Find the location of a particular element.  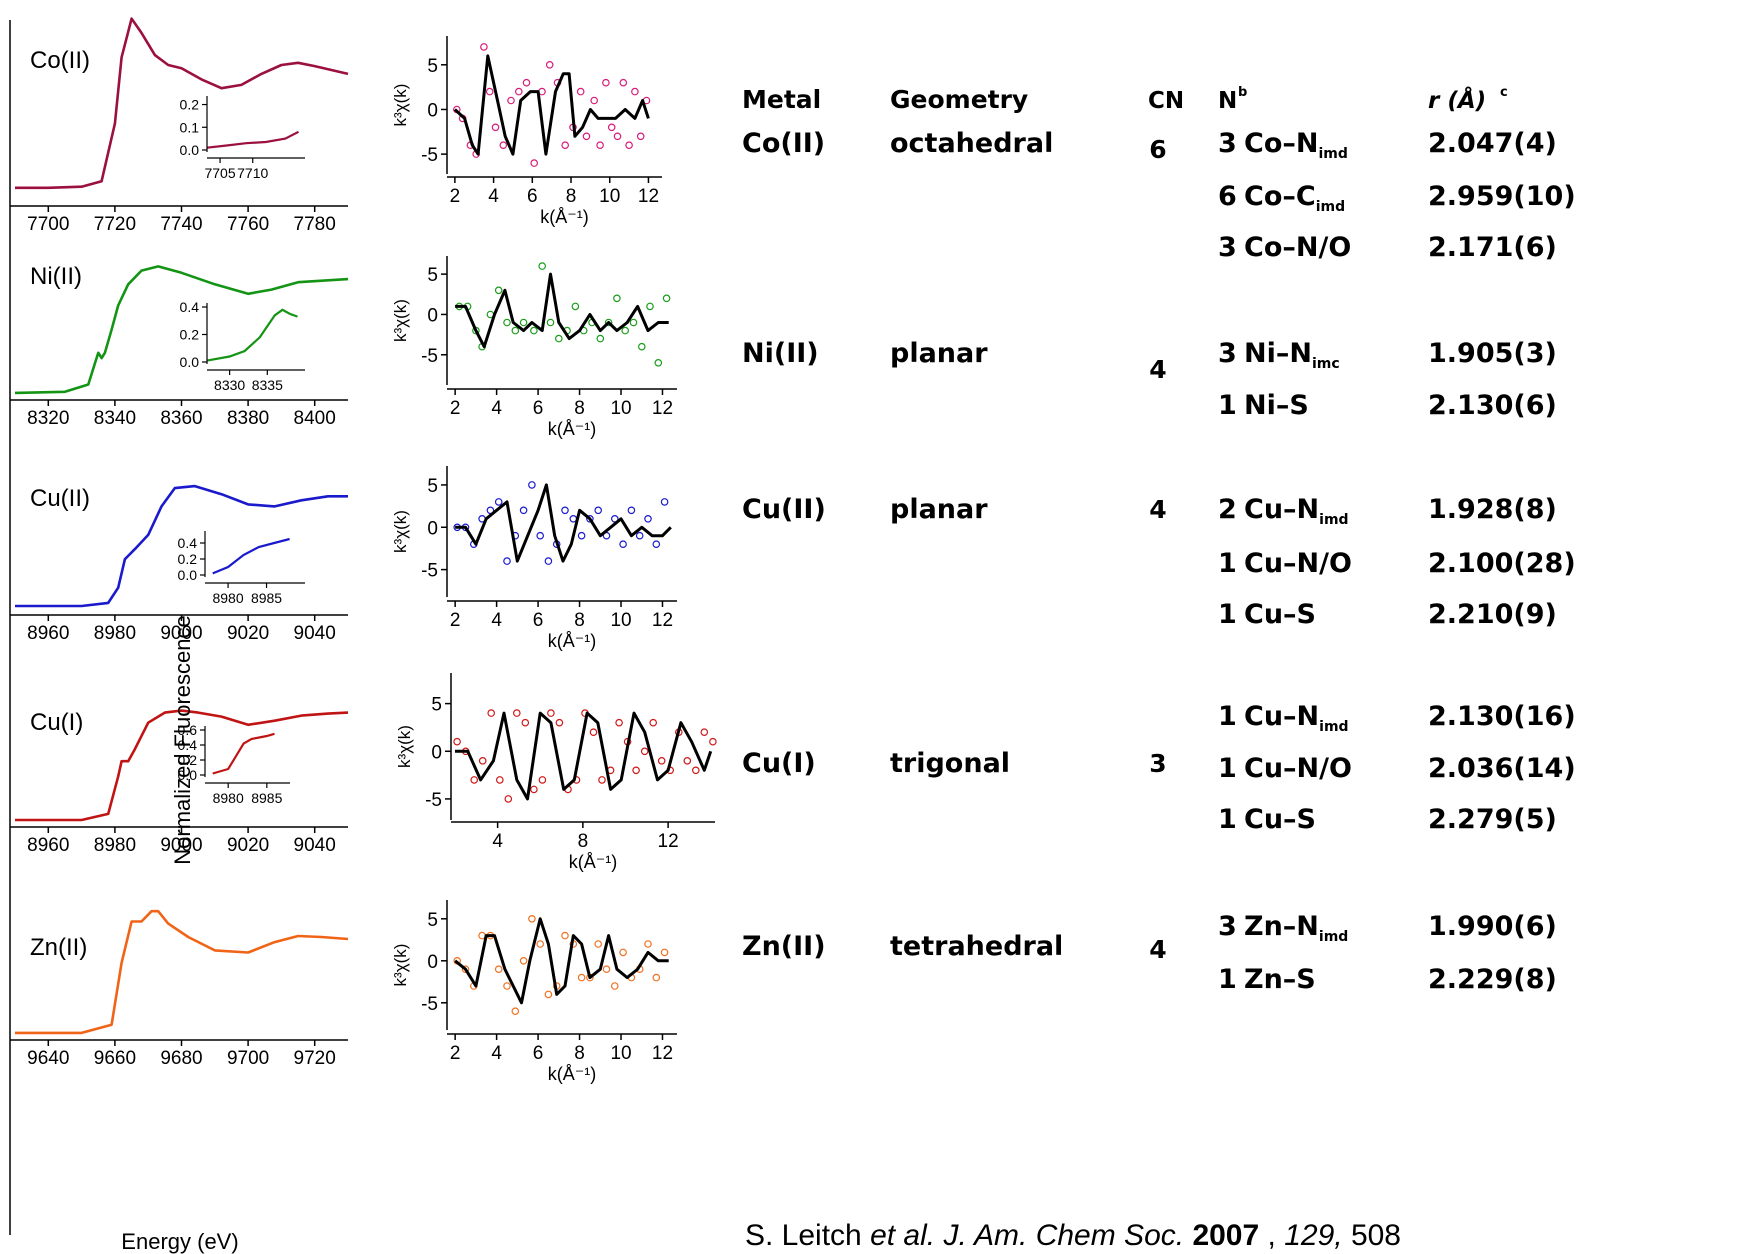

inset-x-tick-label: 8335 is located at coordinates (267, 385).